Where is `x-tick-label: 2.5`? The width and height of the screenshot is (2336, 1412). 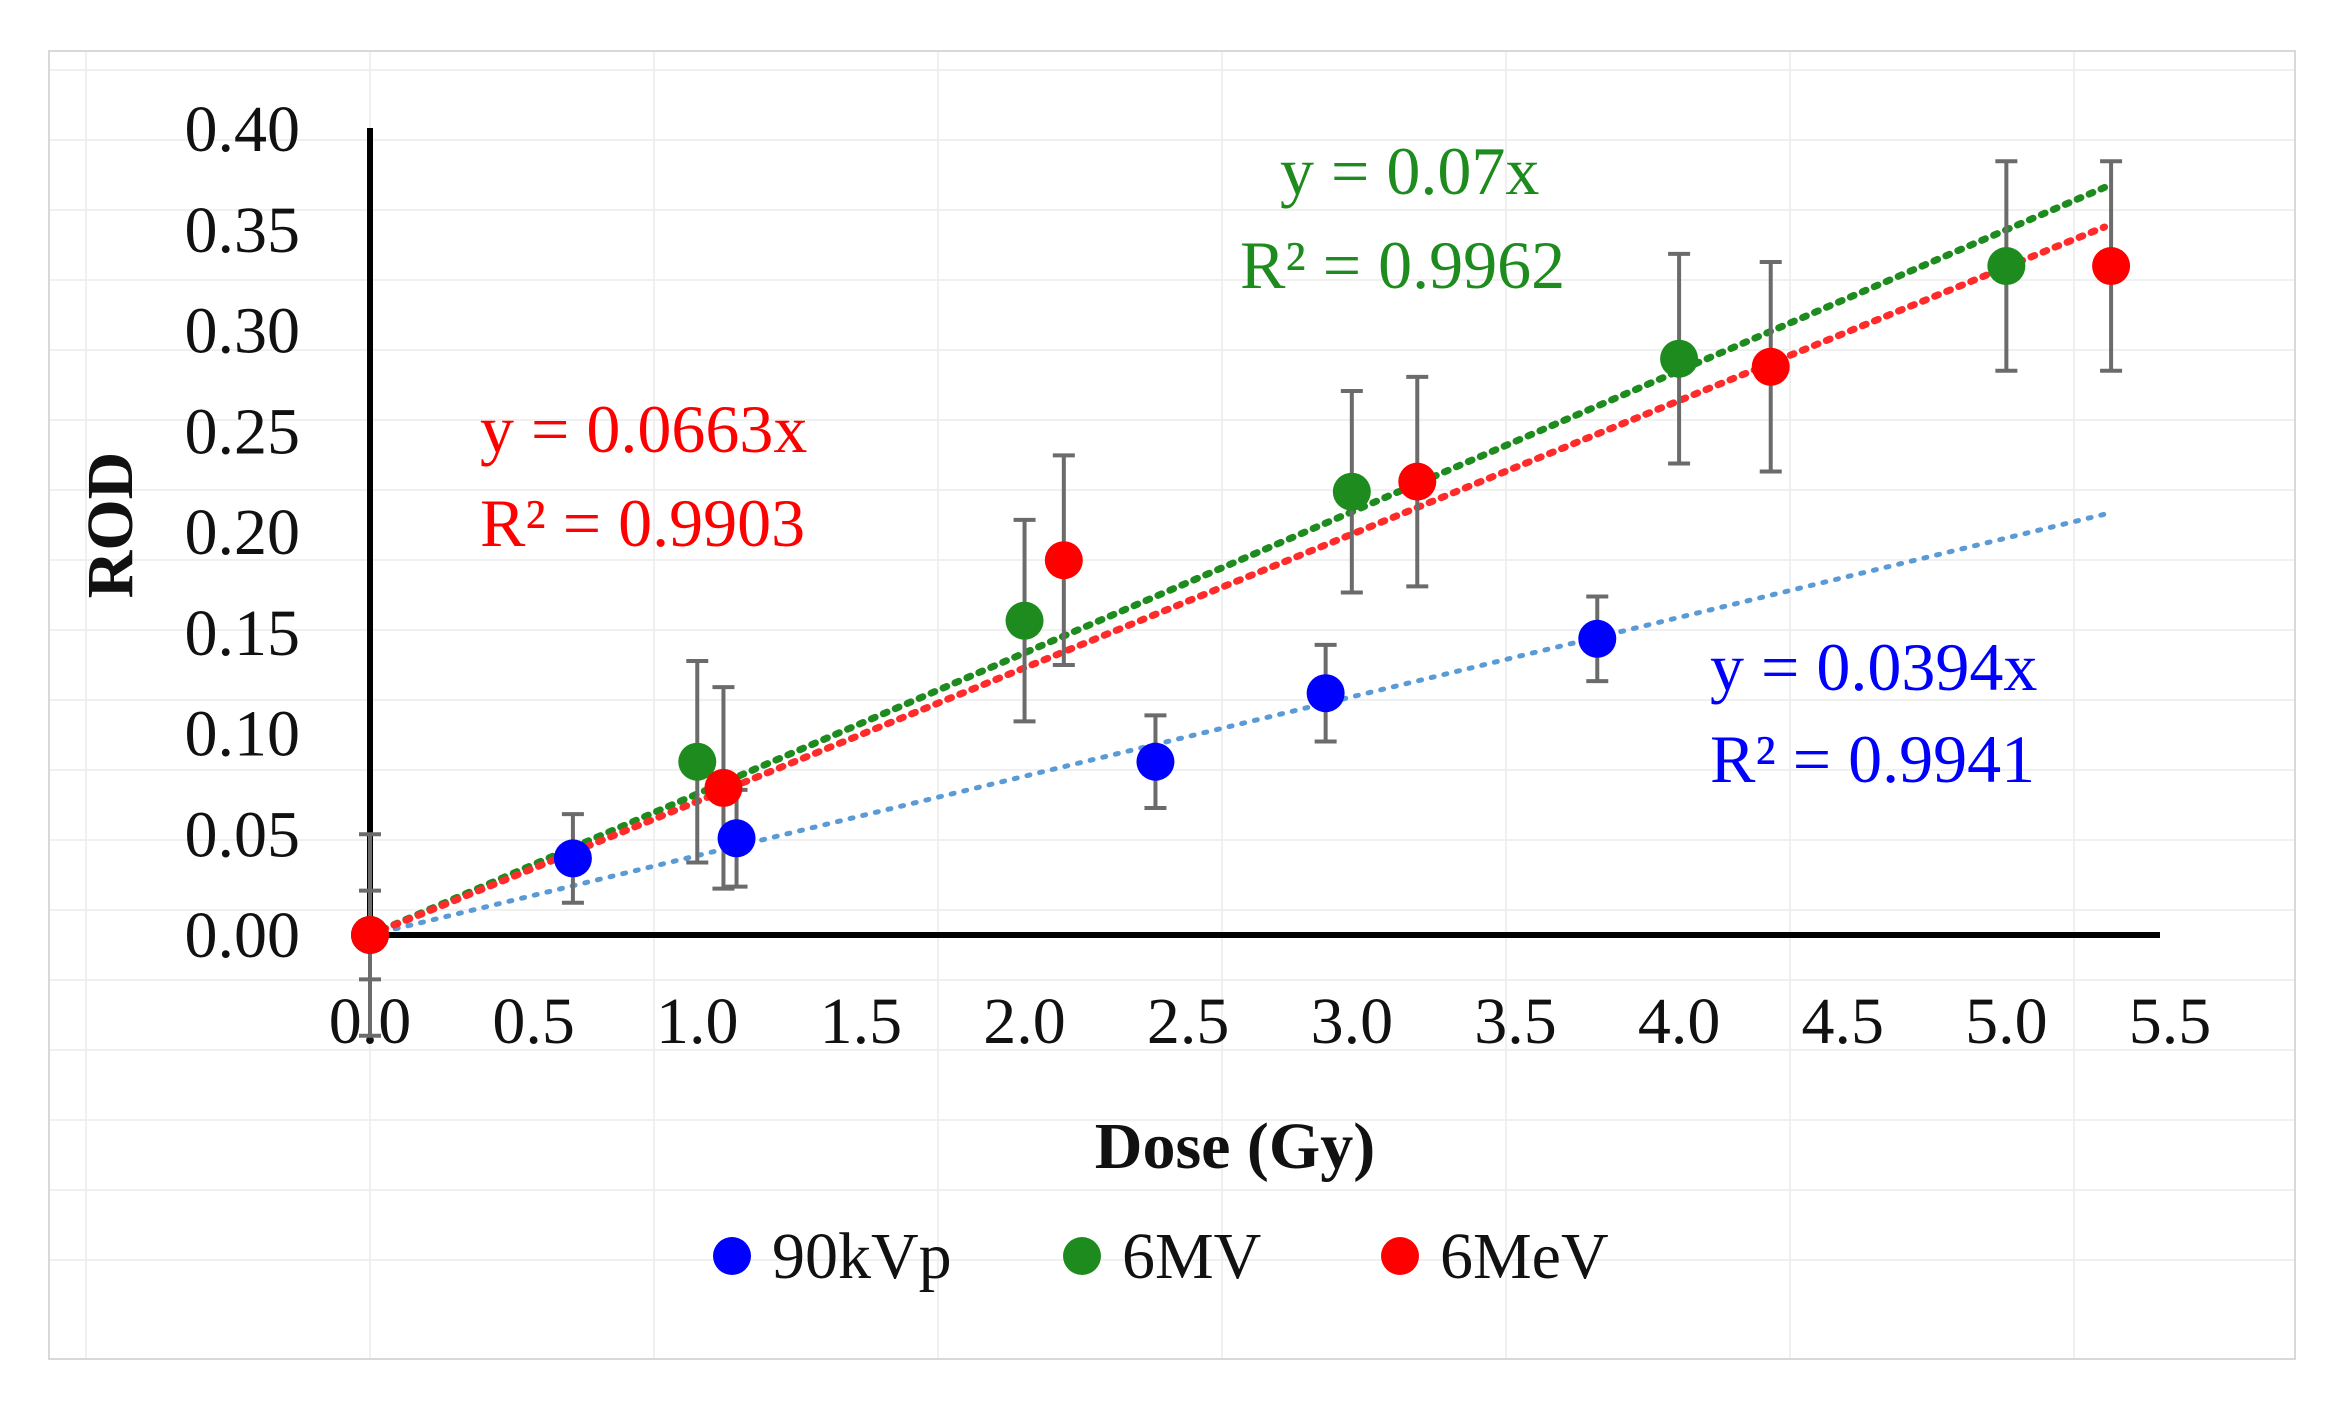
x-tick-label: 2.5 is located at coordinates (1188, 1021).